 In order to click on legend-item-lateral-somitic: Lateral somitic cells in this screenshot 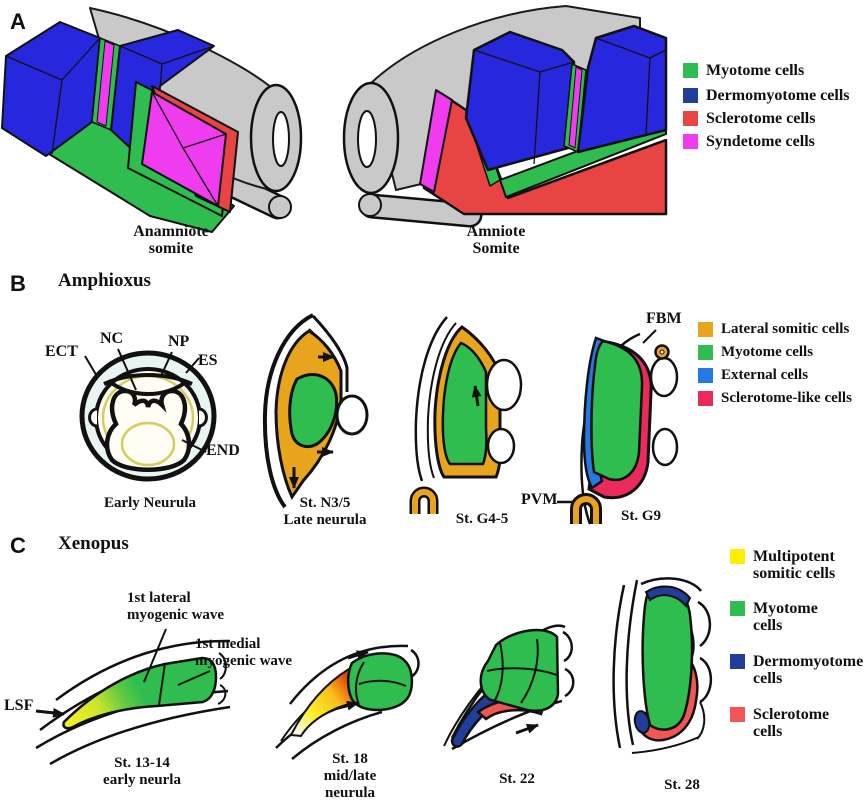, I will do `click(773, 329)`.